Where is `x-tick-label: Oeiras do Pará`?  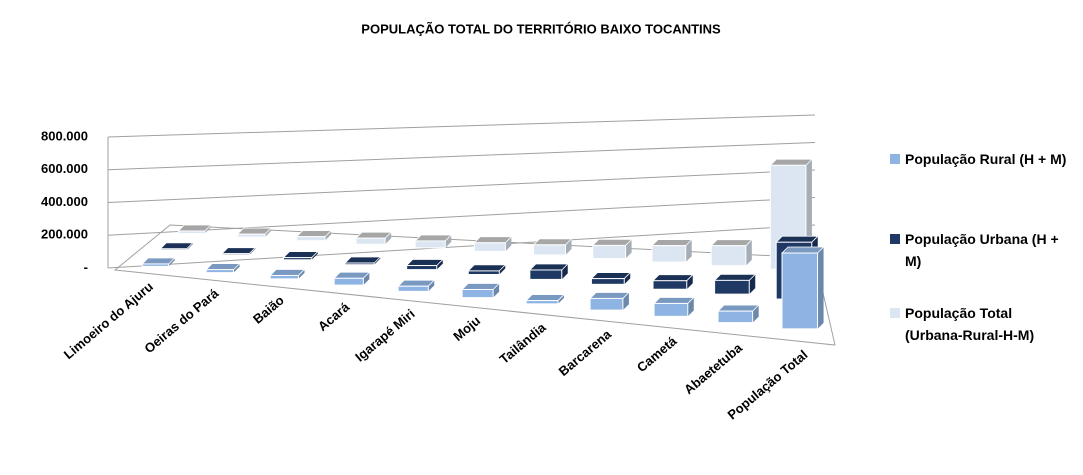
x-tick-label: Oeiras do Pará is located at coordinates (181, 320).